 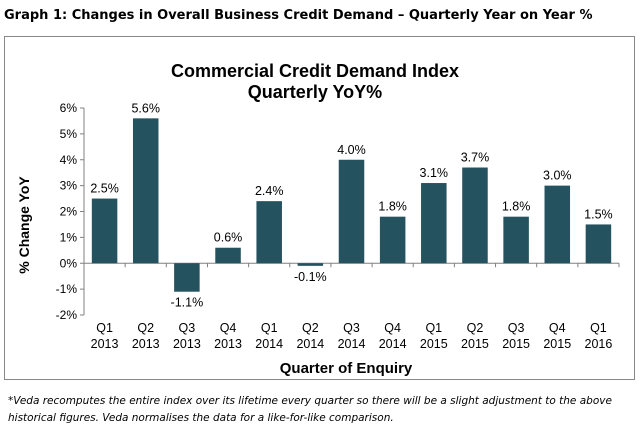 I want to click on chart-title: Commercial Credit Demand Index, so click(x=315, y=71).